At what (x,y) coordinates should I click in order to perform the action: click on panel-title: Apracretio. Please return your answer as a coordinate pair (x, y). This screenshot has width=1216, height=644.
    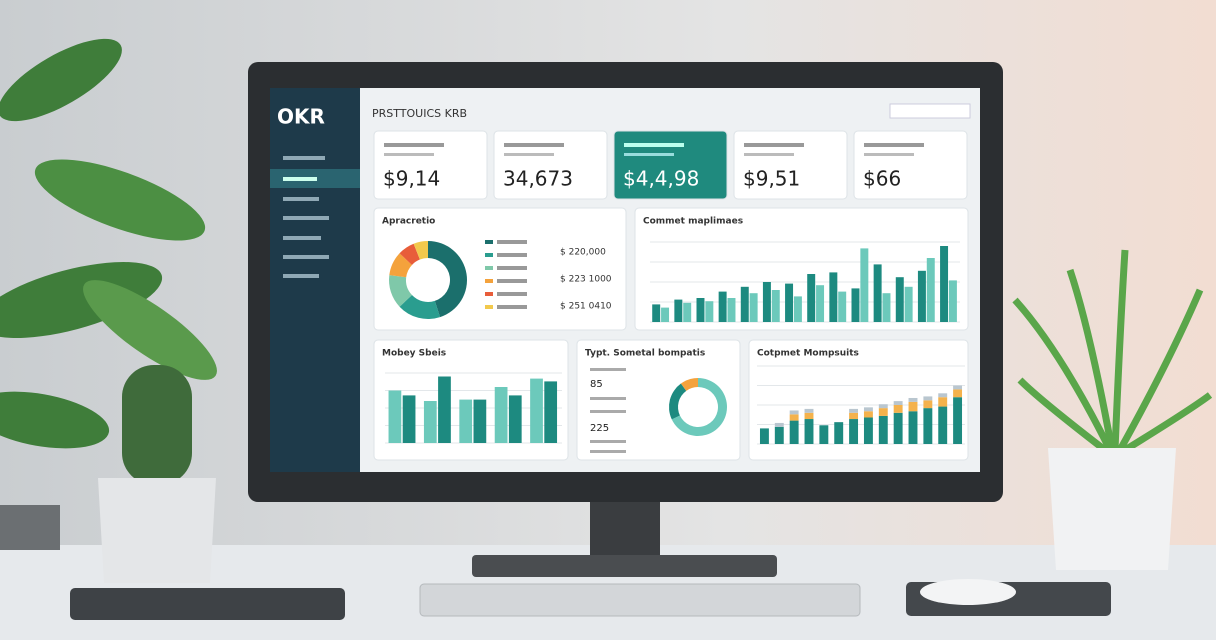
    Looking at the image, I should click on (408, 222).